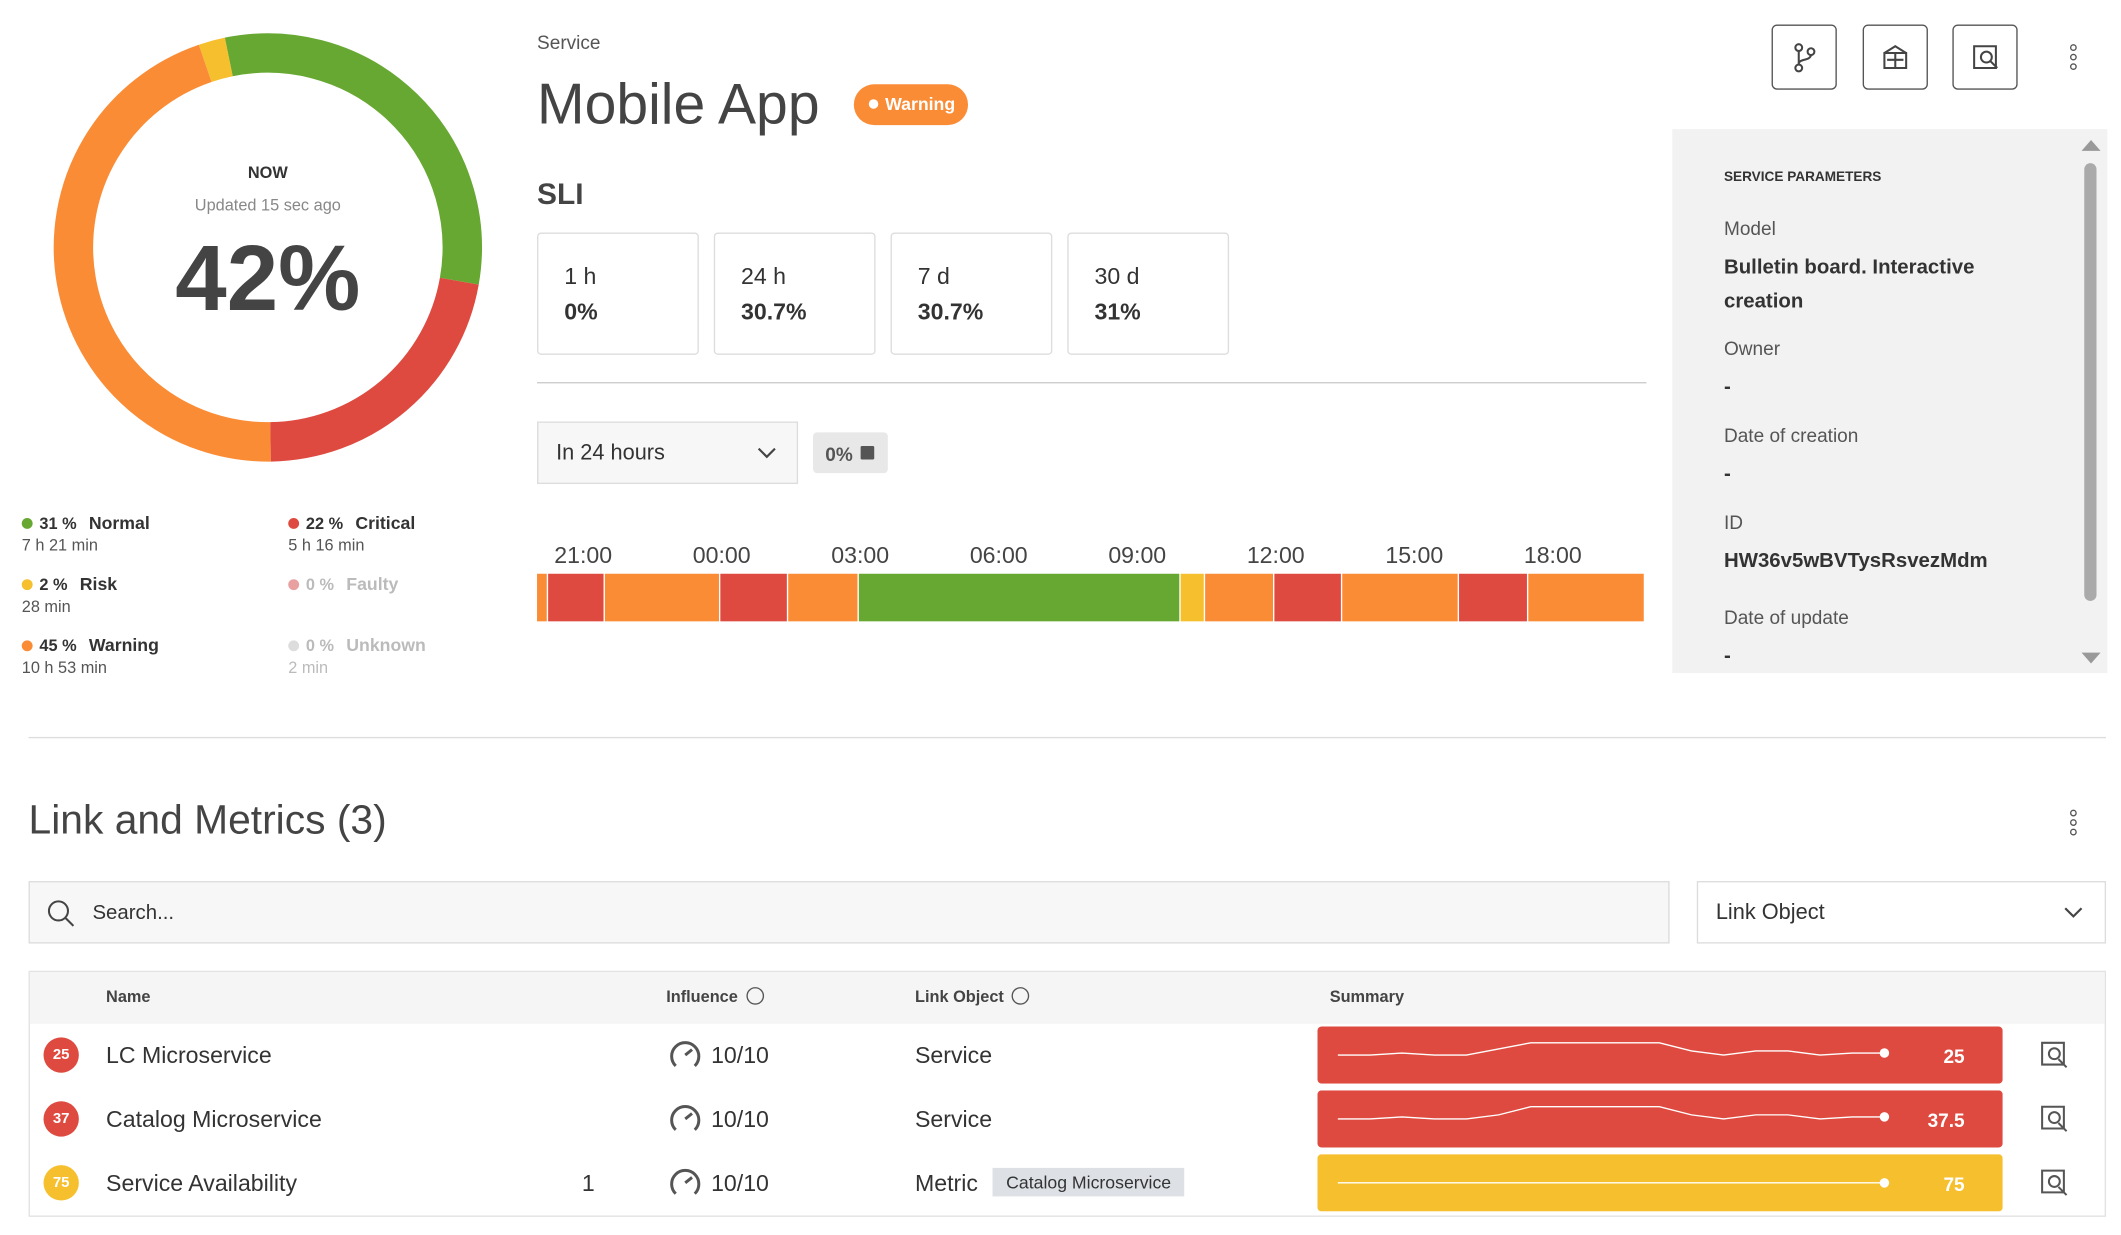 Image resolution: width=2121 pixels, height=1235 pixels. I want to click on sli-period: 1 h, so click(580, 276).